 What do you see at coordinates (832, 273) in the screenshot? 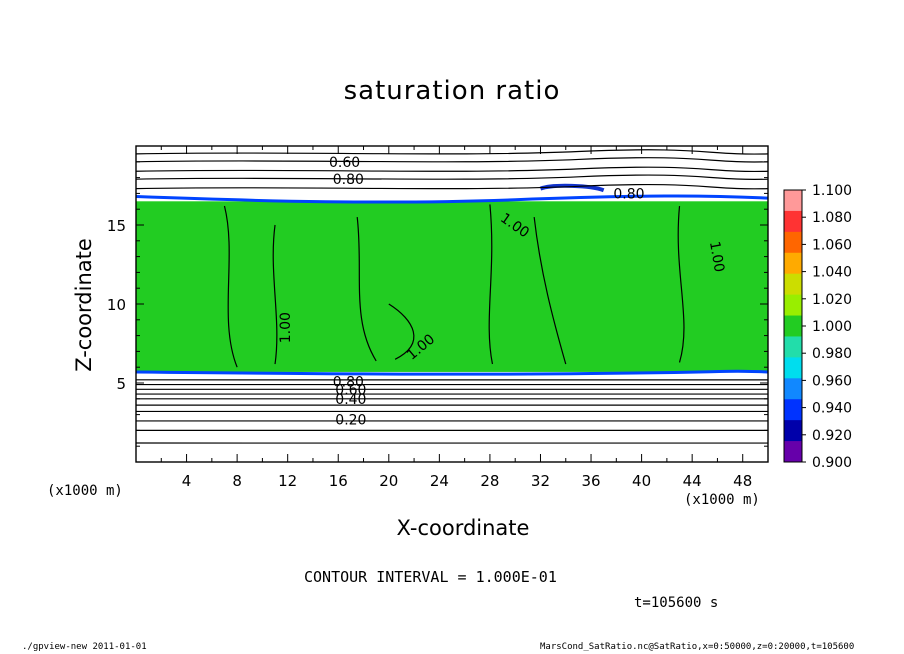
I see `colorbar-label: 1.040` at bounding box center [832, 273].